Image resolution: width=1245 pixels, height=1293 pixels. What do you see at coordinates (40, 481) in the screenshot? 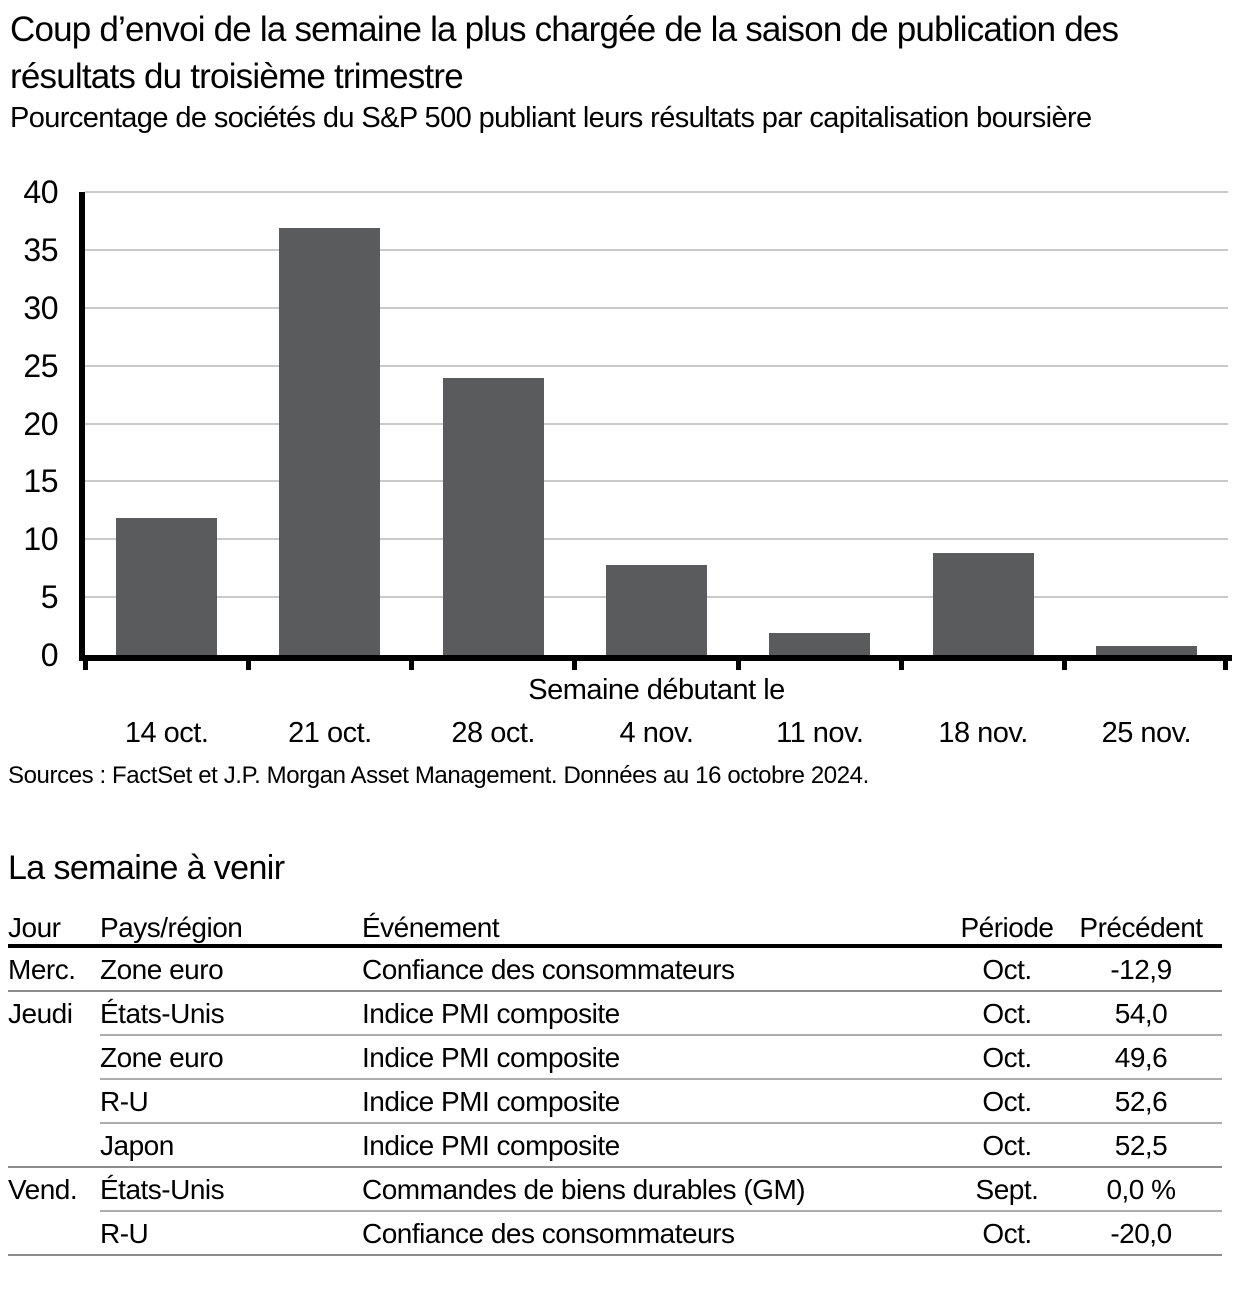
I see `y-tick-label-15: 15` at bounding box center [40, 481].